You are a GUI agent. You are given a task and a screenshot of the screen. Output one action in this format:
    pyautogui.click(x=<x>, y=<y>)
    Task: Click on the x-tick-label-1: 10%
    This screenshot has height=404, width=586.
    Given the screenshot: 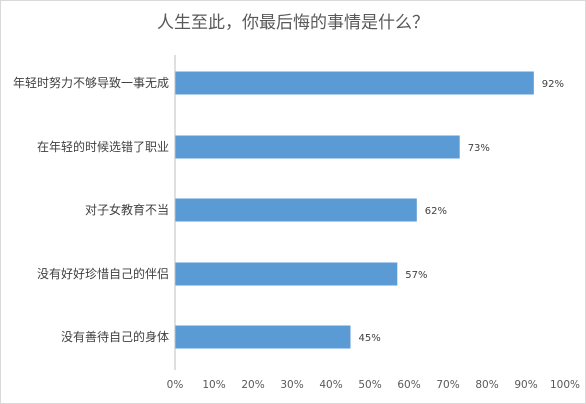 What is the action you would take?
    pyautogui.click(x=213, y=385)
    